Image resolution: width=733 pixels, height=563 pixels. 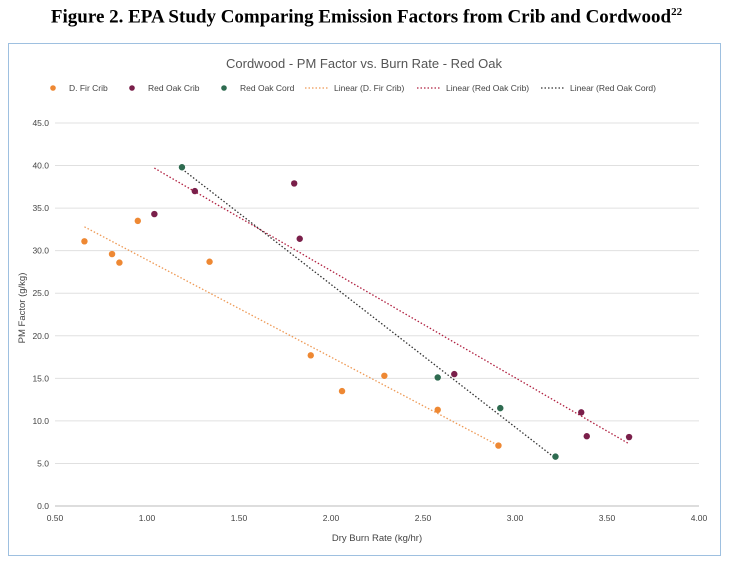 I want to click on x-tick-label: 1.50, so click(x=239, y=518).